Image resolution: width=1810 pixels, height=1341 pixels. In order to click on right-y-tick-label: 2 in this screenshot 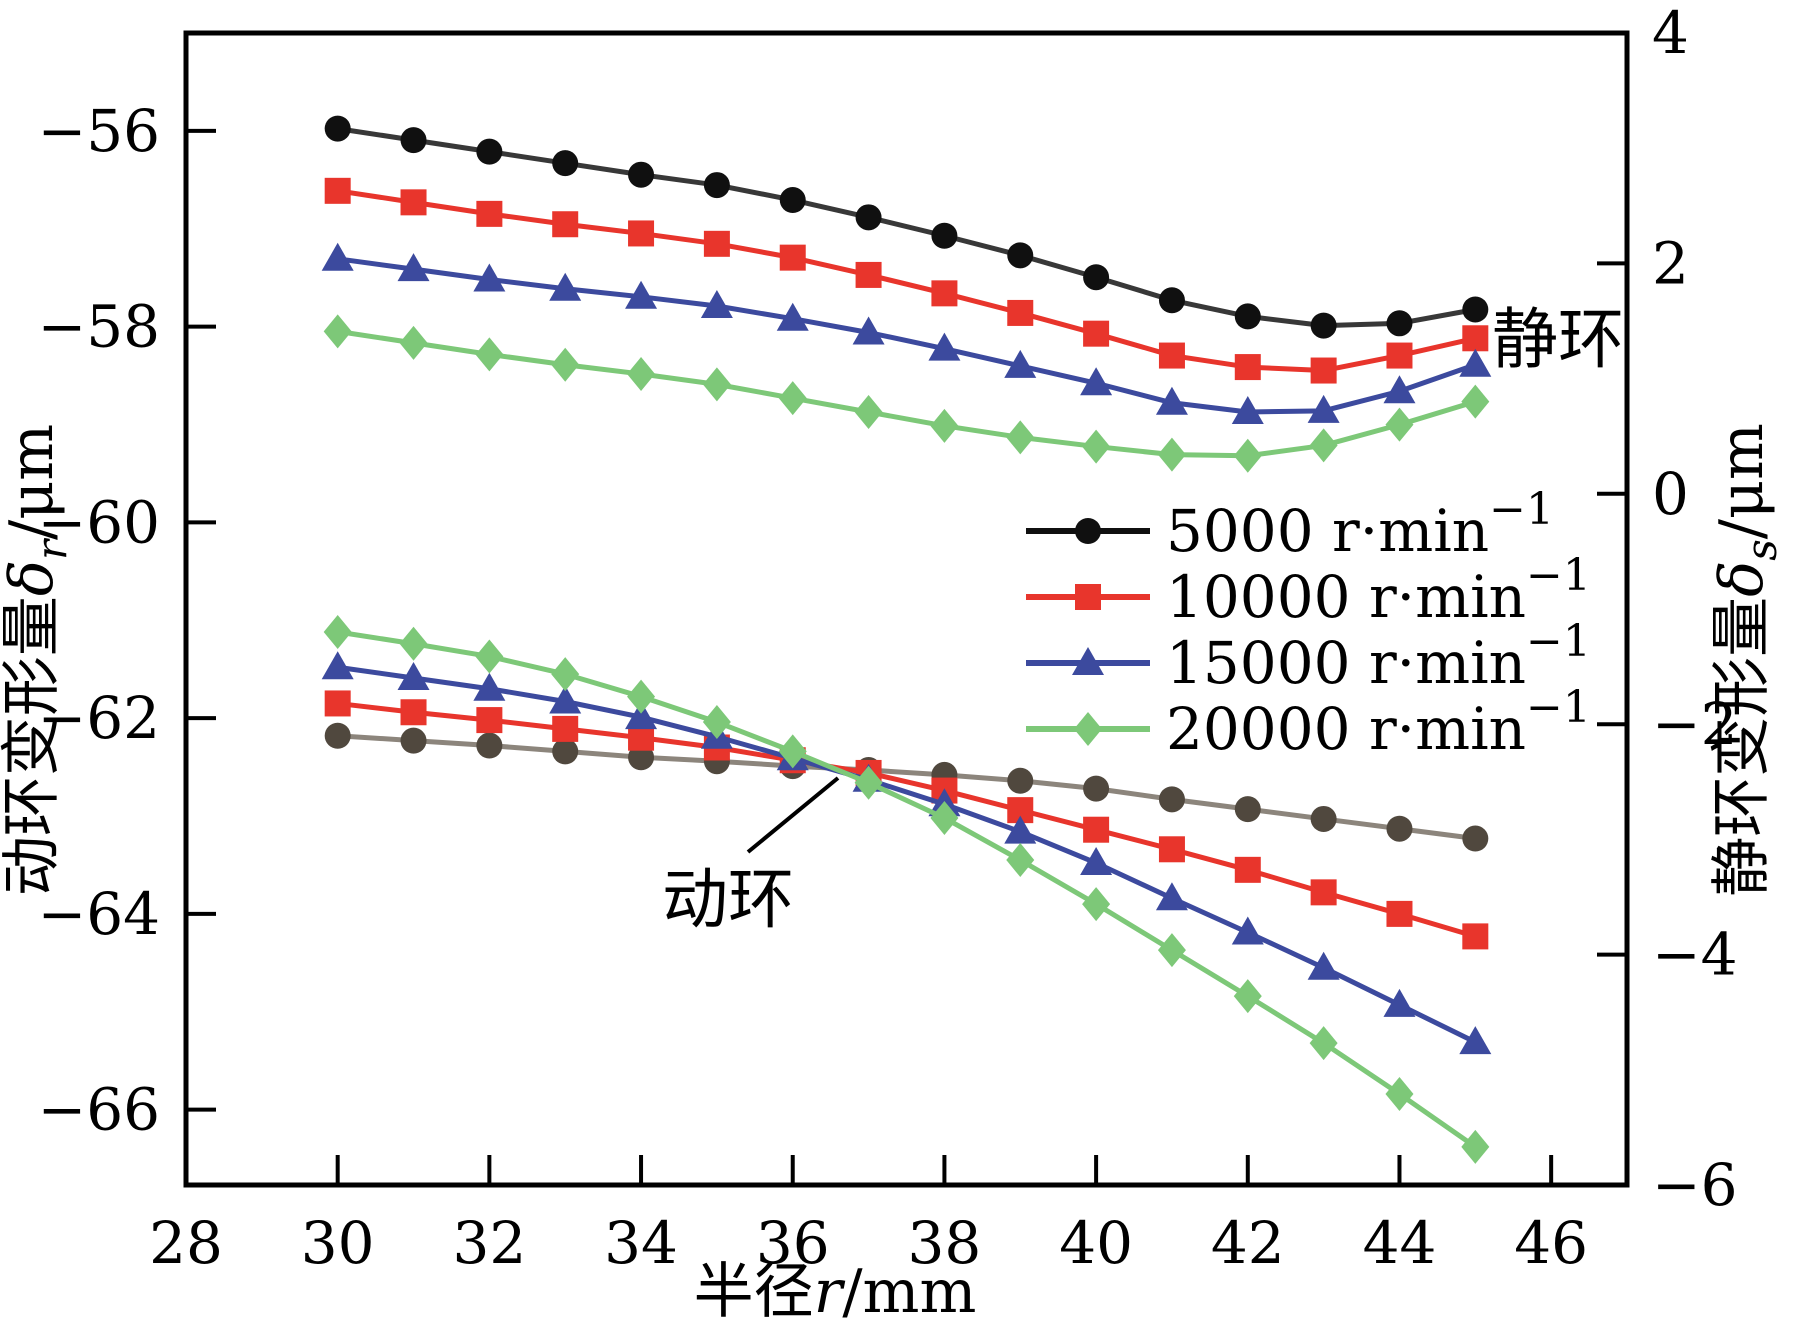, I will do `click(1670, 263)`.